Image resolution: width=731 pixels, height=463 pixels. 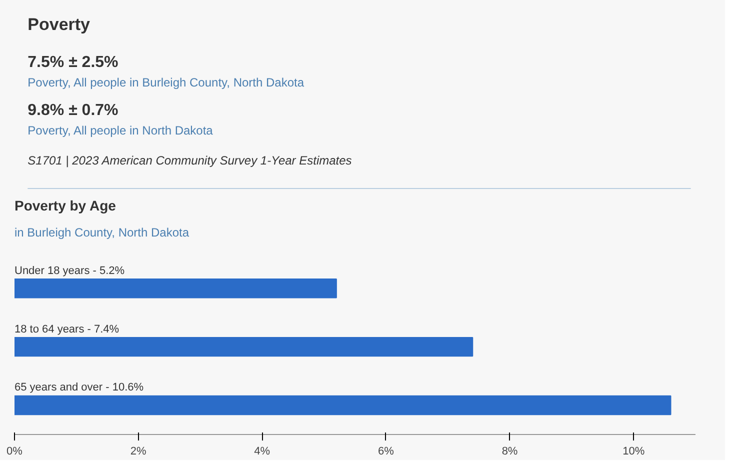 What do you see at coordinates (73, 62) in the screenshot?
I see `text: 7.5% ± 2.5%` at bounding box center [73, 62].